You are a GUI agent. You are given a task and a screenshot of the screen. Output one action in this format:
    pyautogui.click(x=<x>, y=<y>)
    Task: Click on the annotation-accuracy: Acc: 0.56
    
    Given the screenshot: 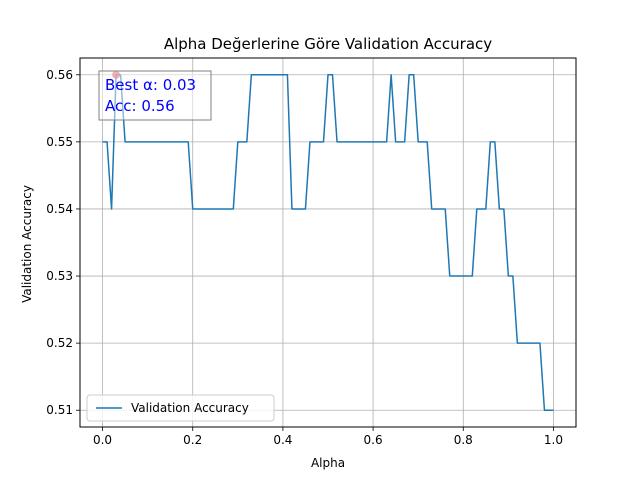 What is the action you would take?
    pyautogui.click(x=140, y=106)
    